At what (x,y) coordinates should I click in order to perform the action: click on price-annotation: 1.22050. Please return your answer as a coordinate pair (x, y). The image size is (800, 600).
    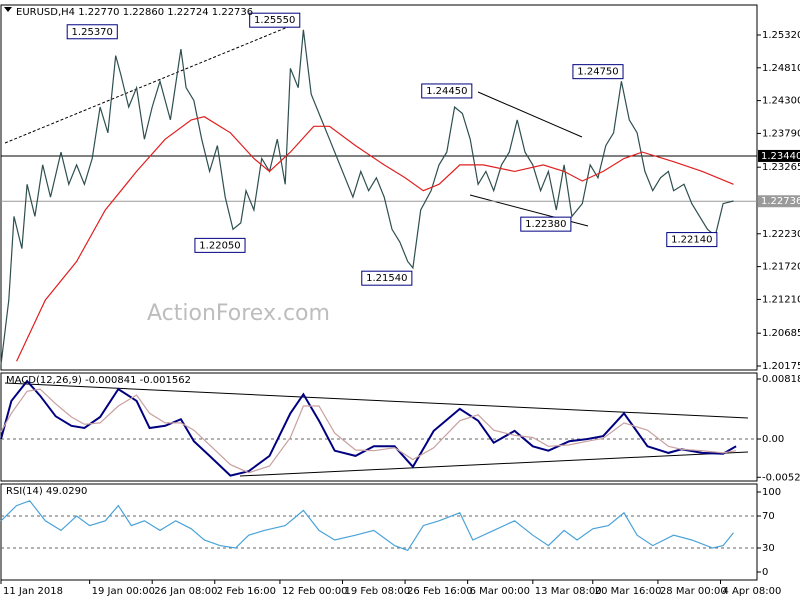
    Looking at the image, I should click on (219, 245).